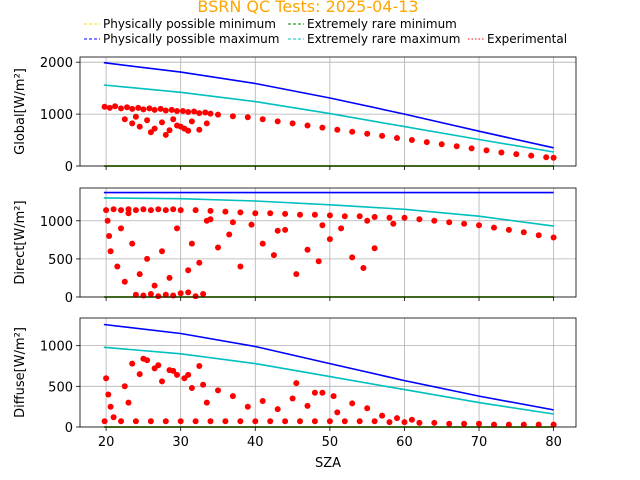 Image resolution: width=640 pixels, height=480 pixels. What do you see at coordinates (328, 118) in the screenshot?
I see `series-line-rare-max` at bounding box center [328, 118].